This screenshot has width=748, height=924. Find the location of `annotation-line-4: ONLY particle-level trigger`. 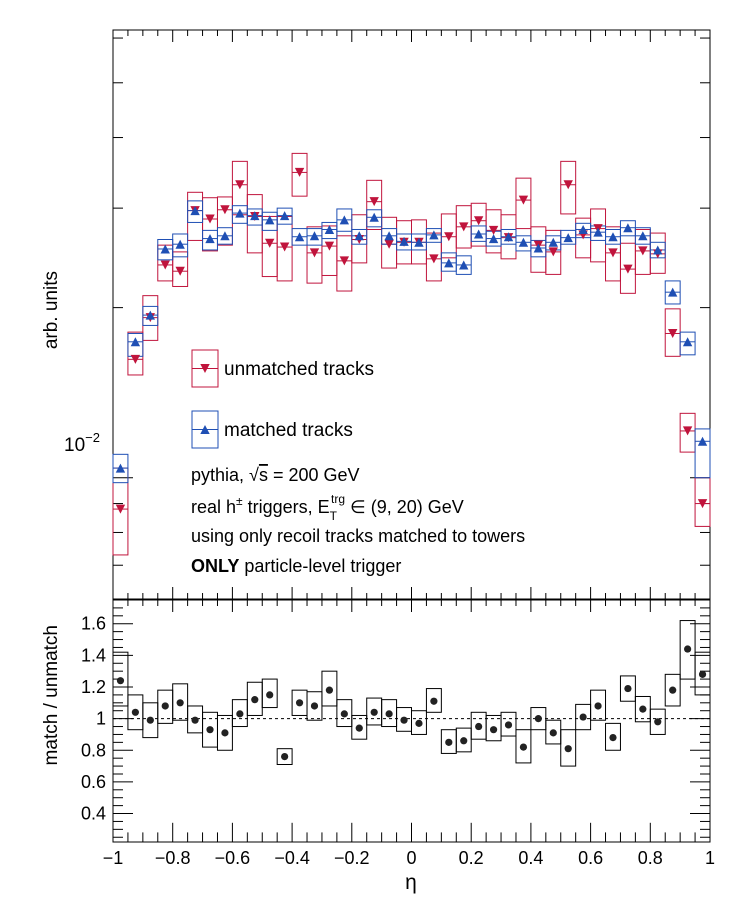

annotation-line-4: ONLY particle-level trigger is located at coordinates (296, 566).